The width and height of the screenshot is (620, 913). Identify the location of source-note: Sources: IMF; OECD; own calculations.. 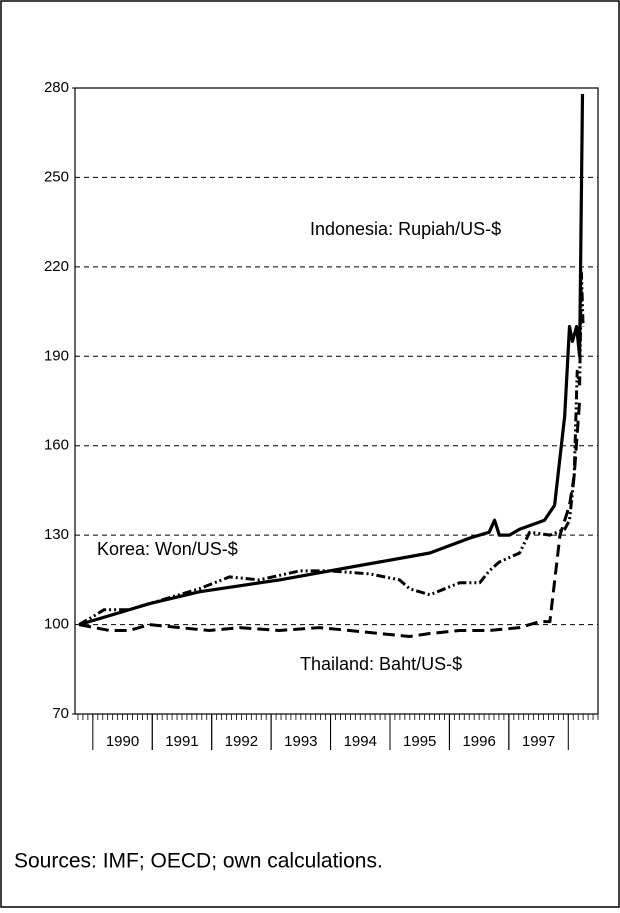
(198, 861).